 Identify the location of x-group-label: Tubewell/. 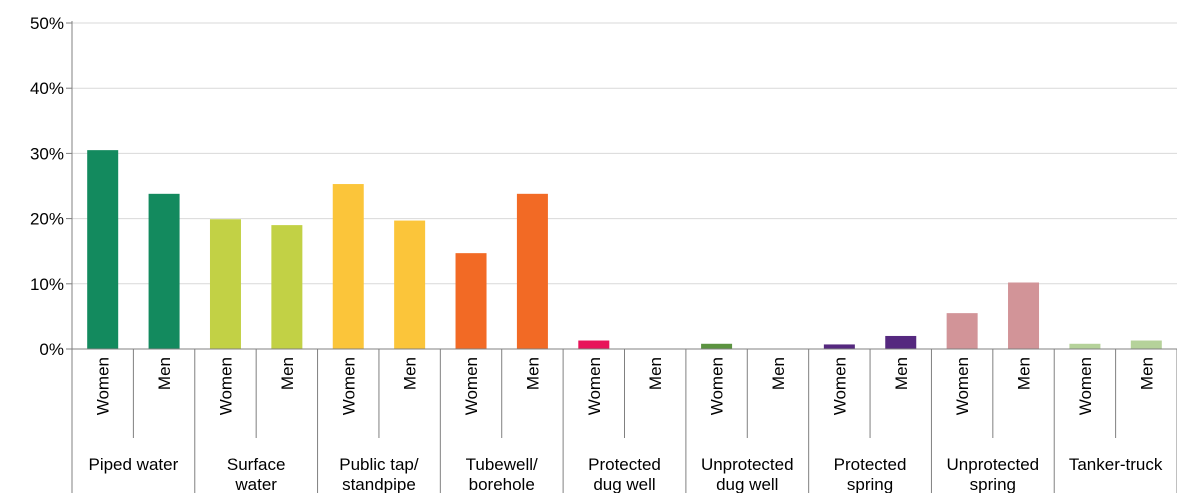
(502, 464).